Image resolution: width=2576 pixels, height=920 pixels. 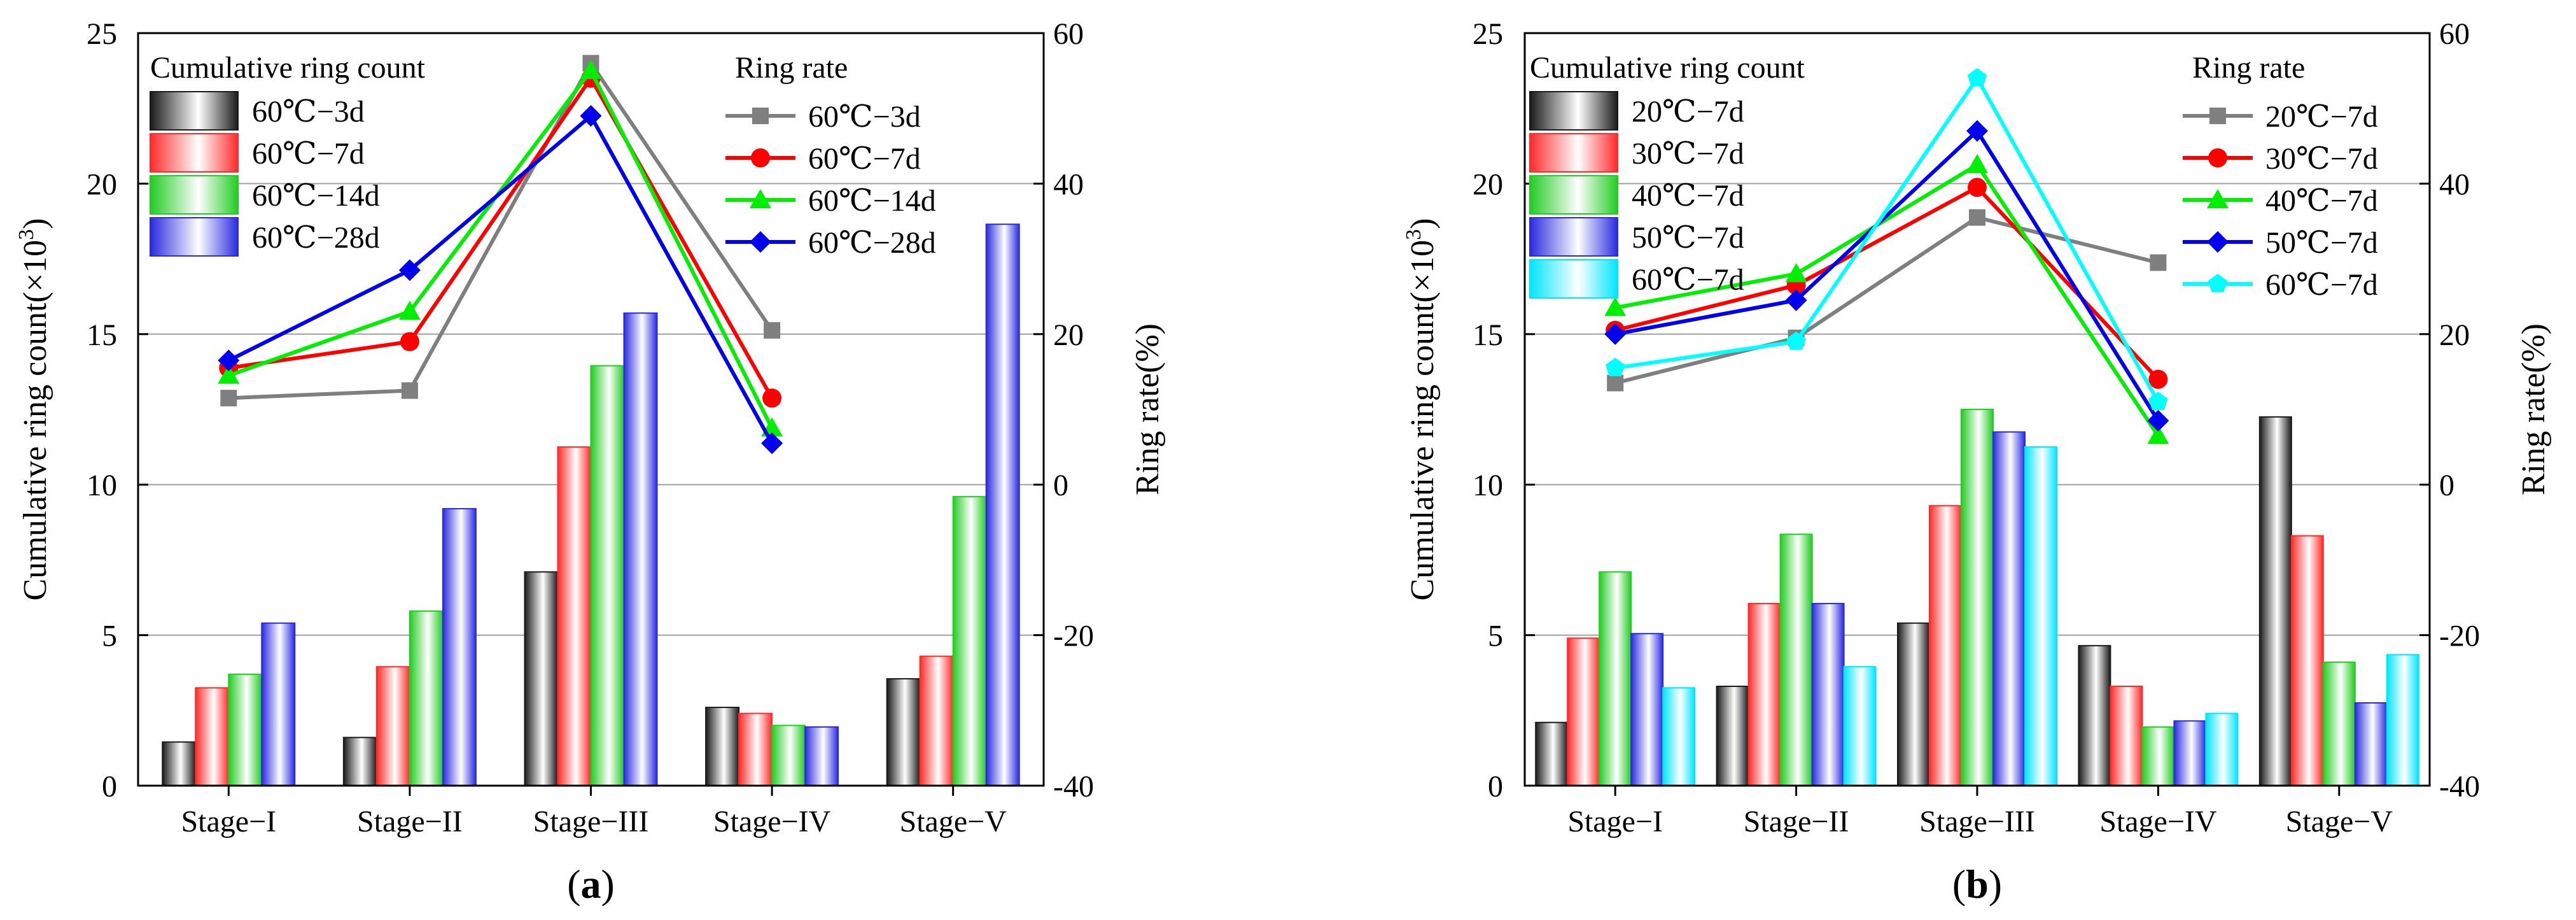 What do you see at coordinates (1573, 237) in the screenshot?
I see `legend-swatch-50℃−7d` at bounding box center [1573, 237].